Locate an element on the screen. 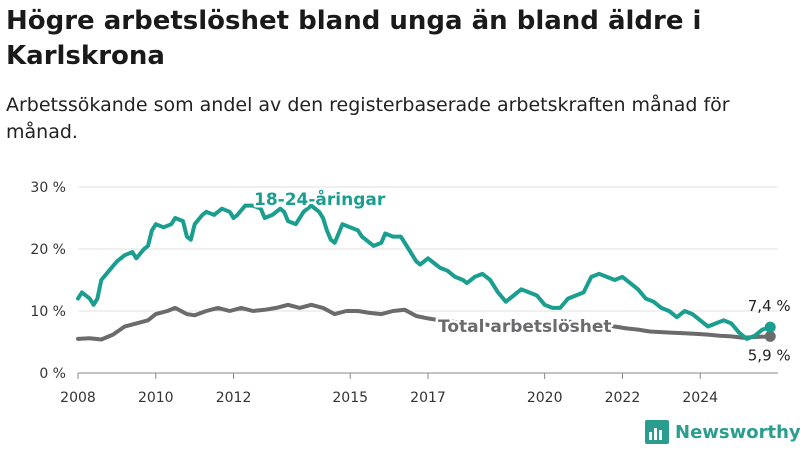 The image size is (800, 450). x-tick-label: 2024 is located at coordinates (700, 398).